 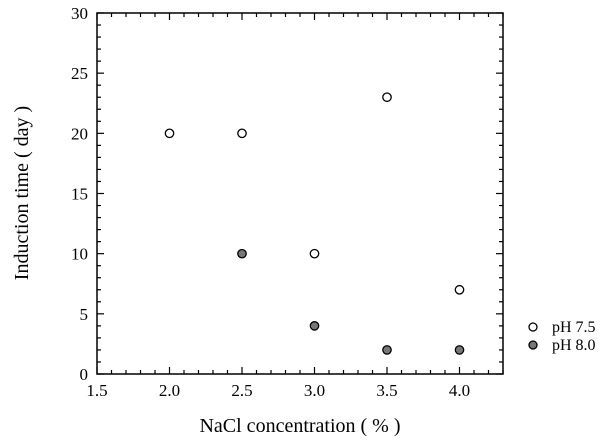 I want to click on legend: pH 7.5 pH 8.0, so click(x=562, y=336).